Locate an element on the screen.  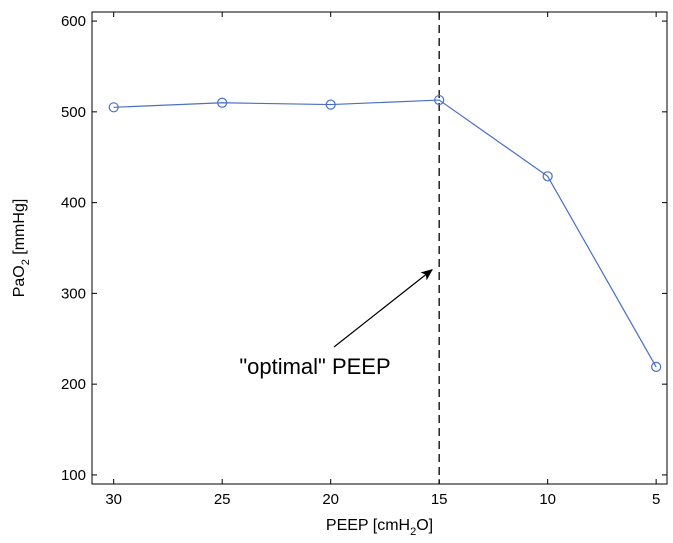
y-tick-label: 300 is located at coordinates (73, 293).